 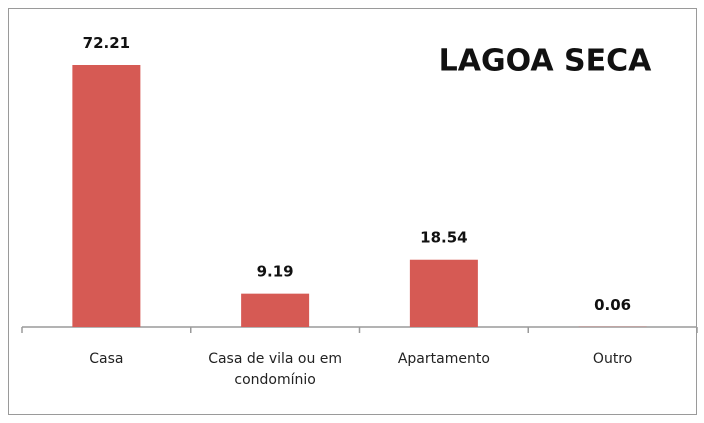 I want to click on x-tick-label: Outro, so click(x=612, y=359).